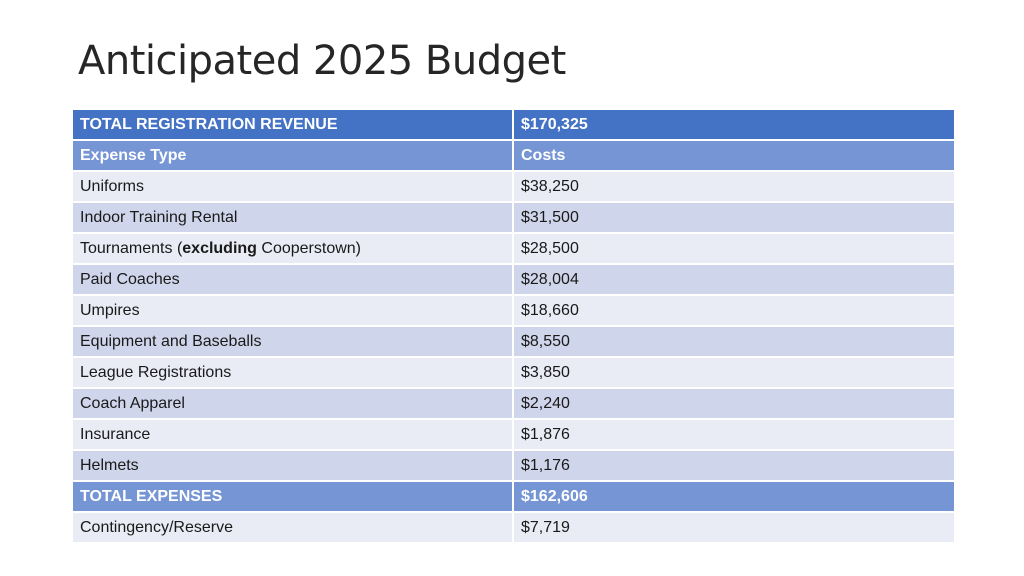  Describe the element at coordinates (734, 341) in the screenshot. I see `expense-cost: $8,550` at that location.